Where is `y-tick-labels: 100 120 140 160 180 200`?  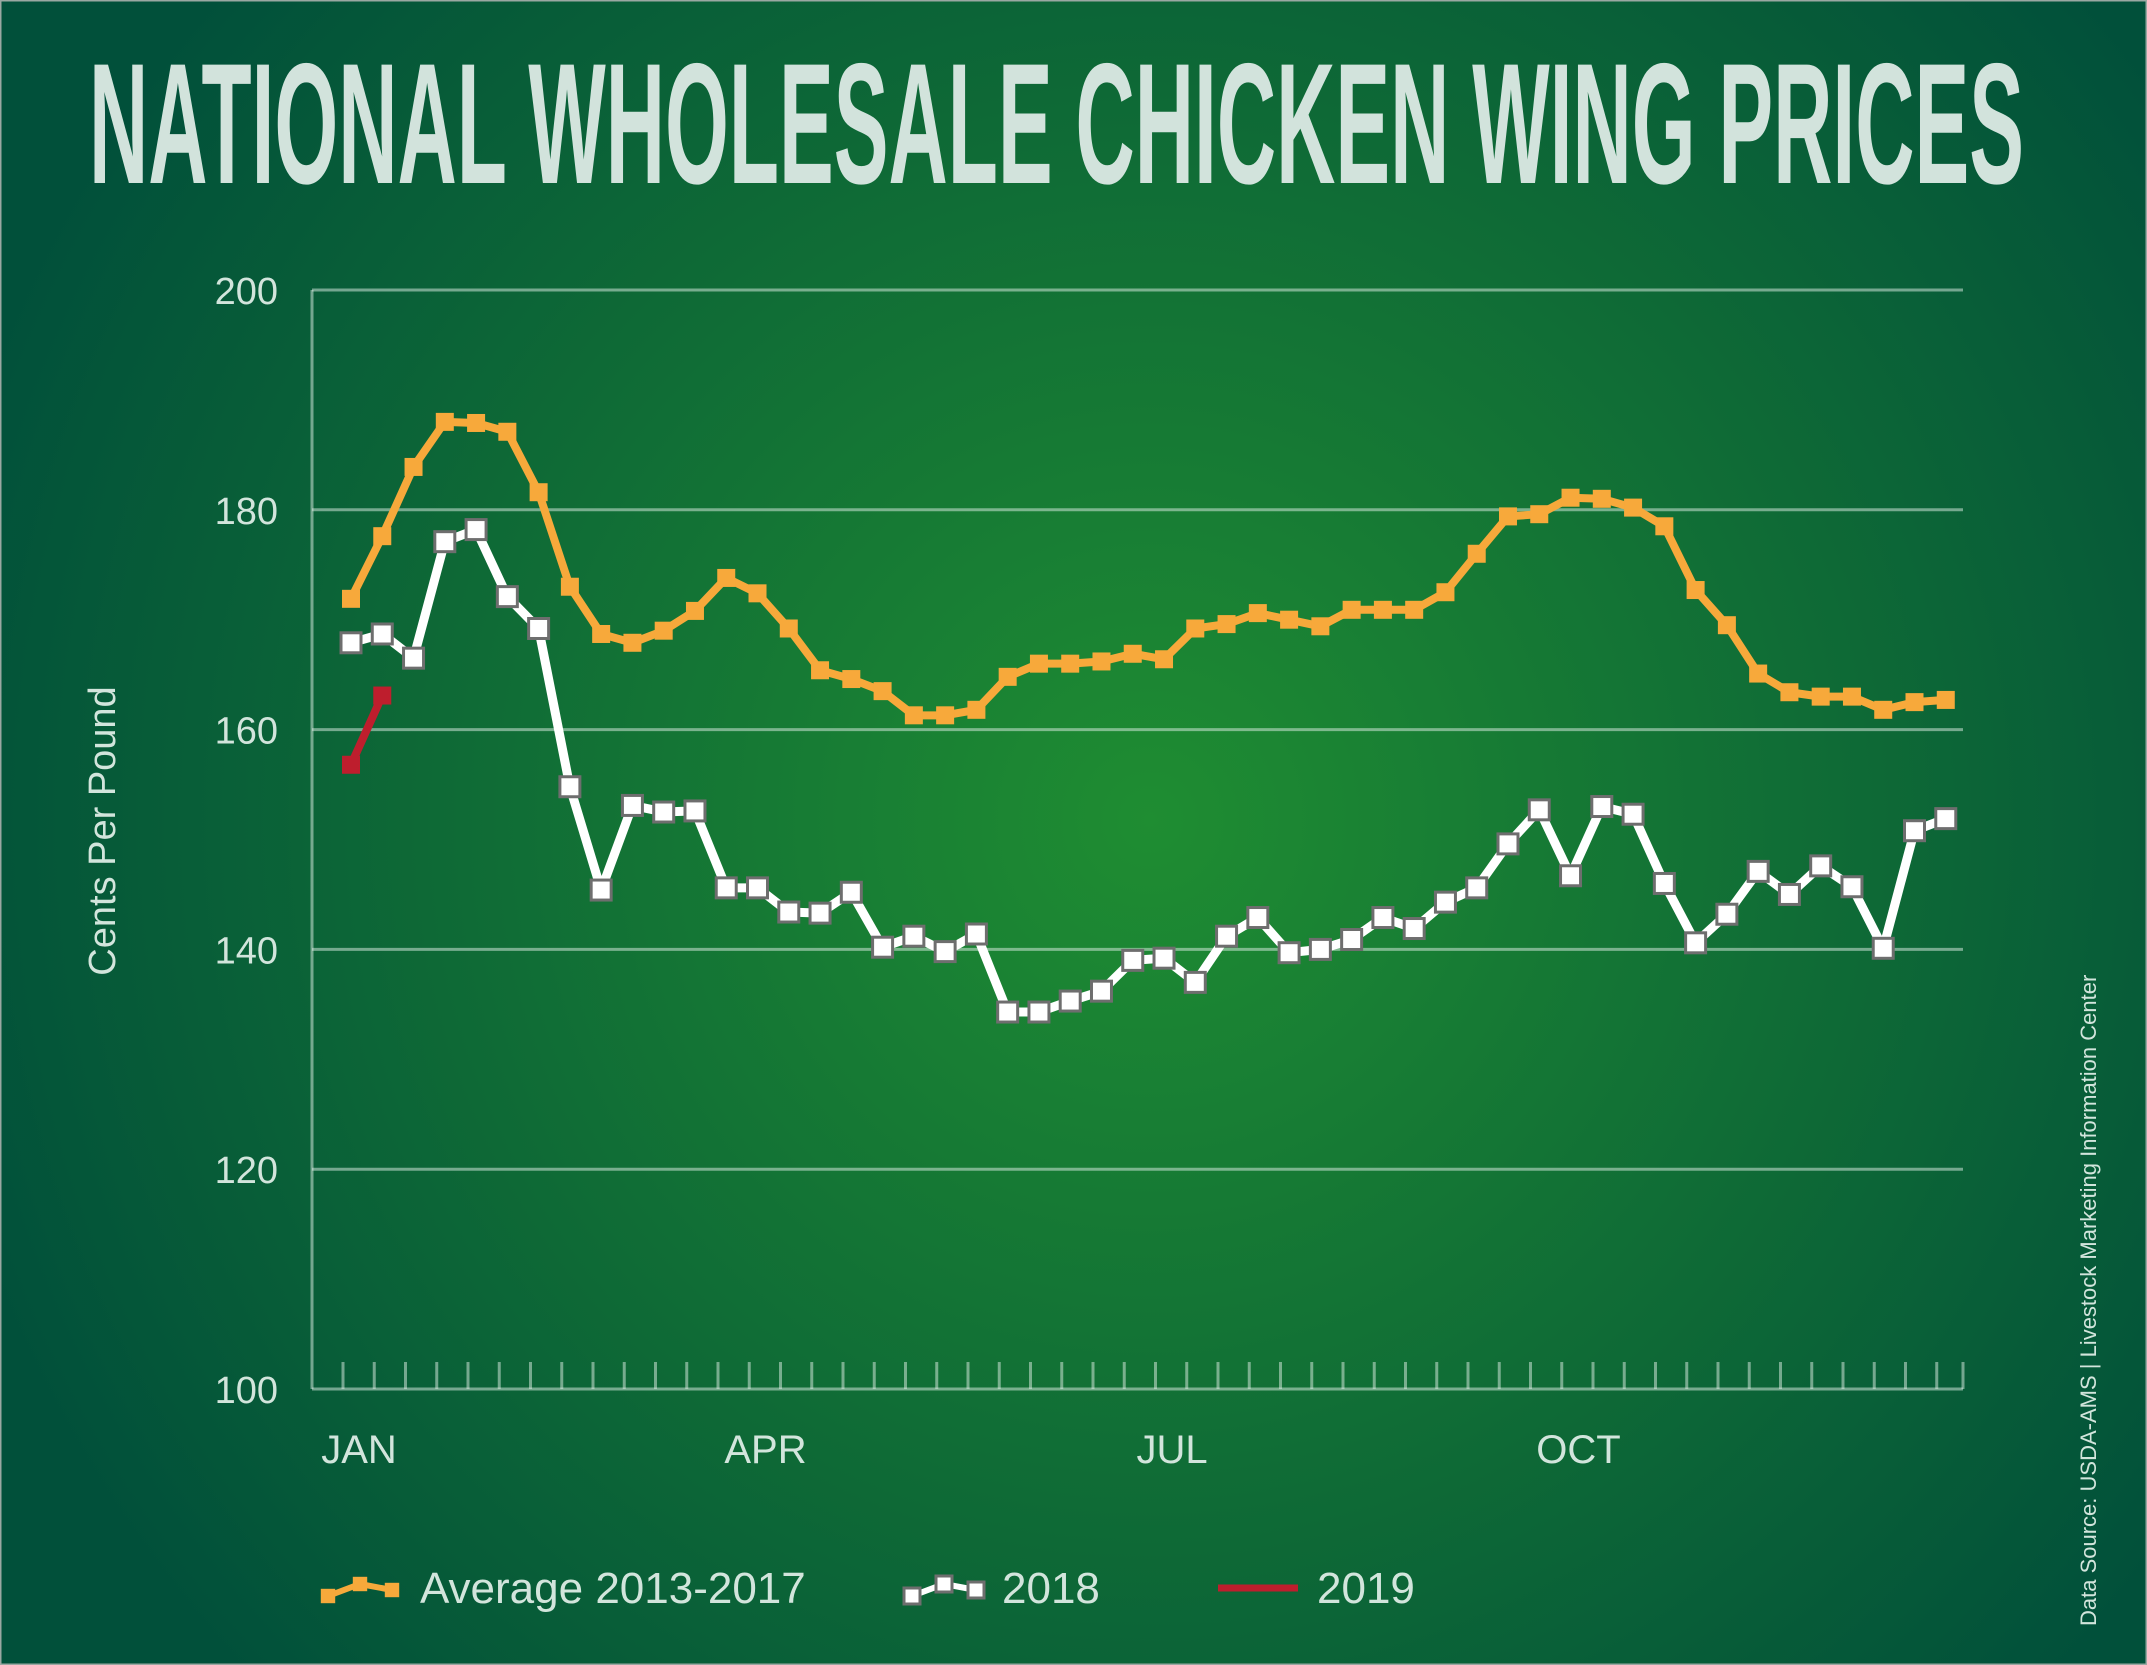 y-tick-labels: 100 120 140 160 180 200 is located at coordinates (246, 841).